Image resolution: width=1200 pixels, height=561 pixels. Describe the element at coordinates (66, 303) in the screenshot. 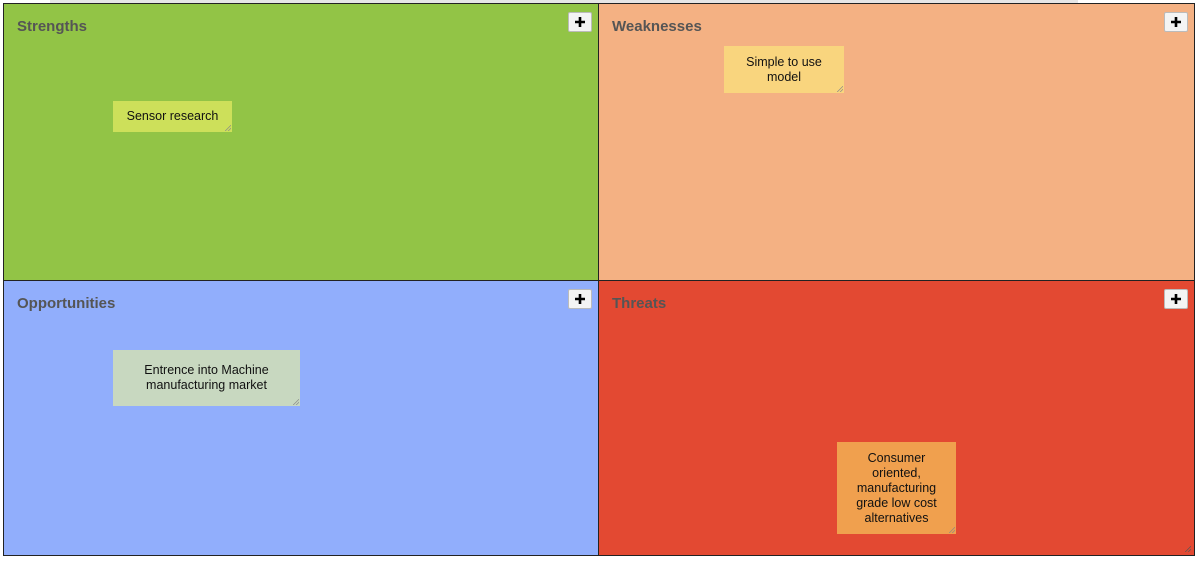

I see `quadrant-title: Opportunities` at that location.